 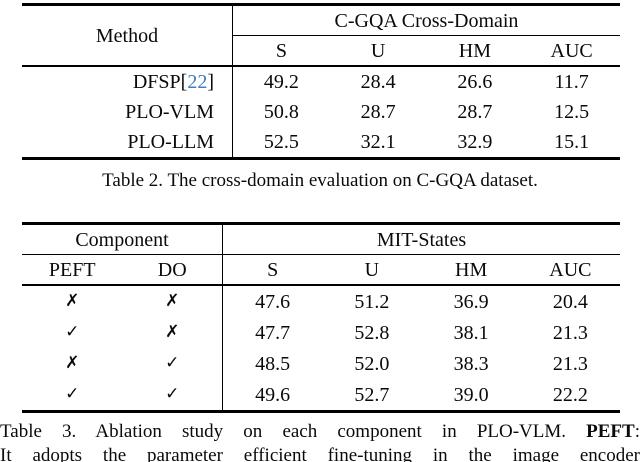 What do you see at coordinates (127, 36) in the screenshot?
I see `table2-method-header: Method` at bounding box center [127, 36].